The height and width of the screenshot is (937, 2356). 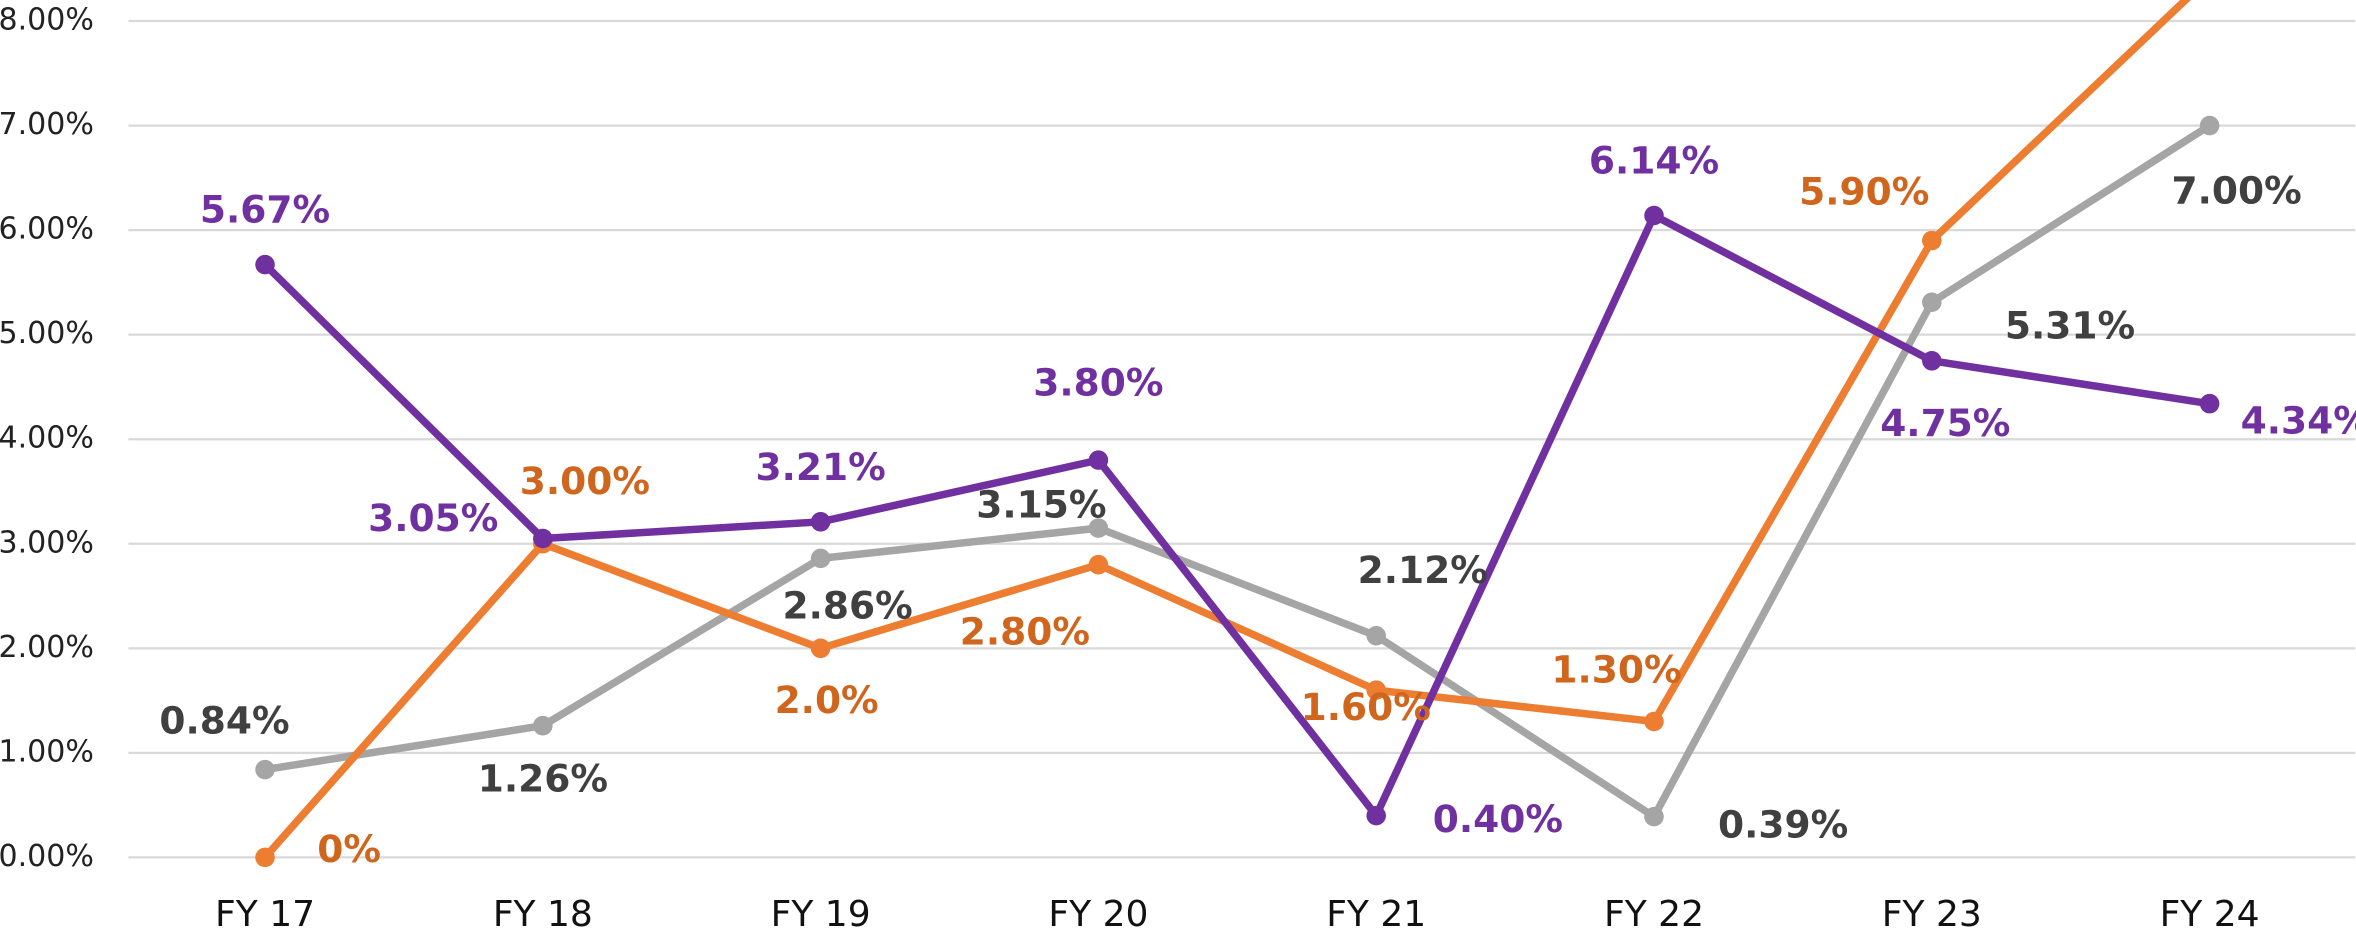 What do you see at coordinates (1498, 819) in the screenshot?
I see `value-label: 0.40%` at bounding box center [1498, 819].